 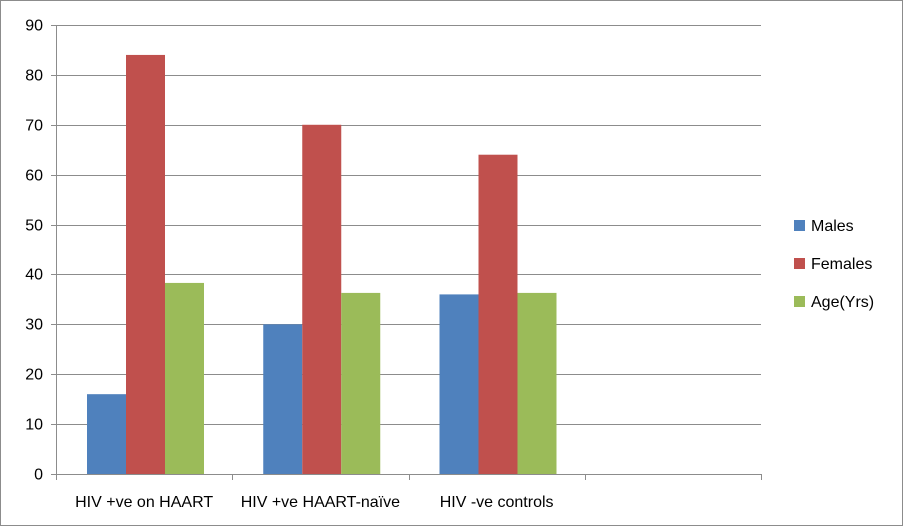 What do you see at coordinates (497, 502) in the screenshot?
I see `x-category-label: HIV -ve controls` at bounding box center [497, 502].